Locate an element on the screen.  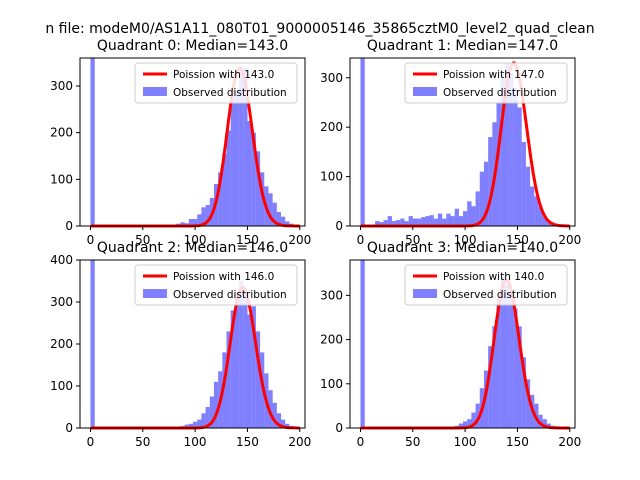
y-tick-label: 300 is located at coordinates (331, 295).